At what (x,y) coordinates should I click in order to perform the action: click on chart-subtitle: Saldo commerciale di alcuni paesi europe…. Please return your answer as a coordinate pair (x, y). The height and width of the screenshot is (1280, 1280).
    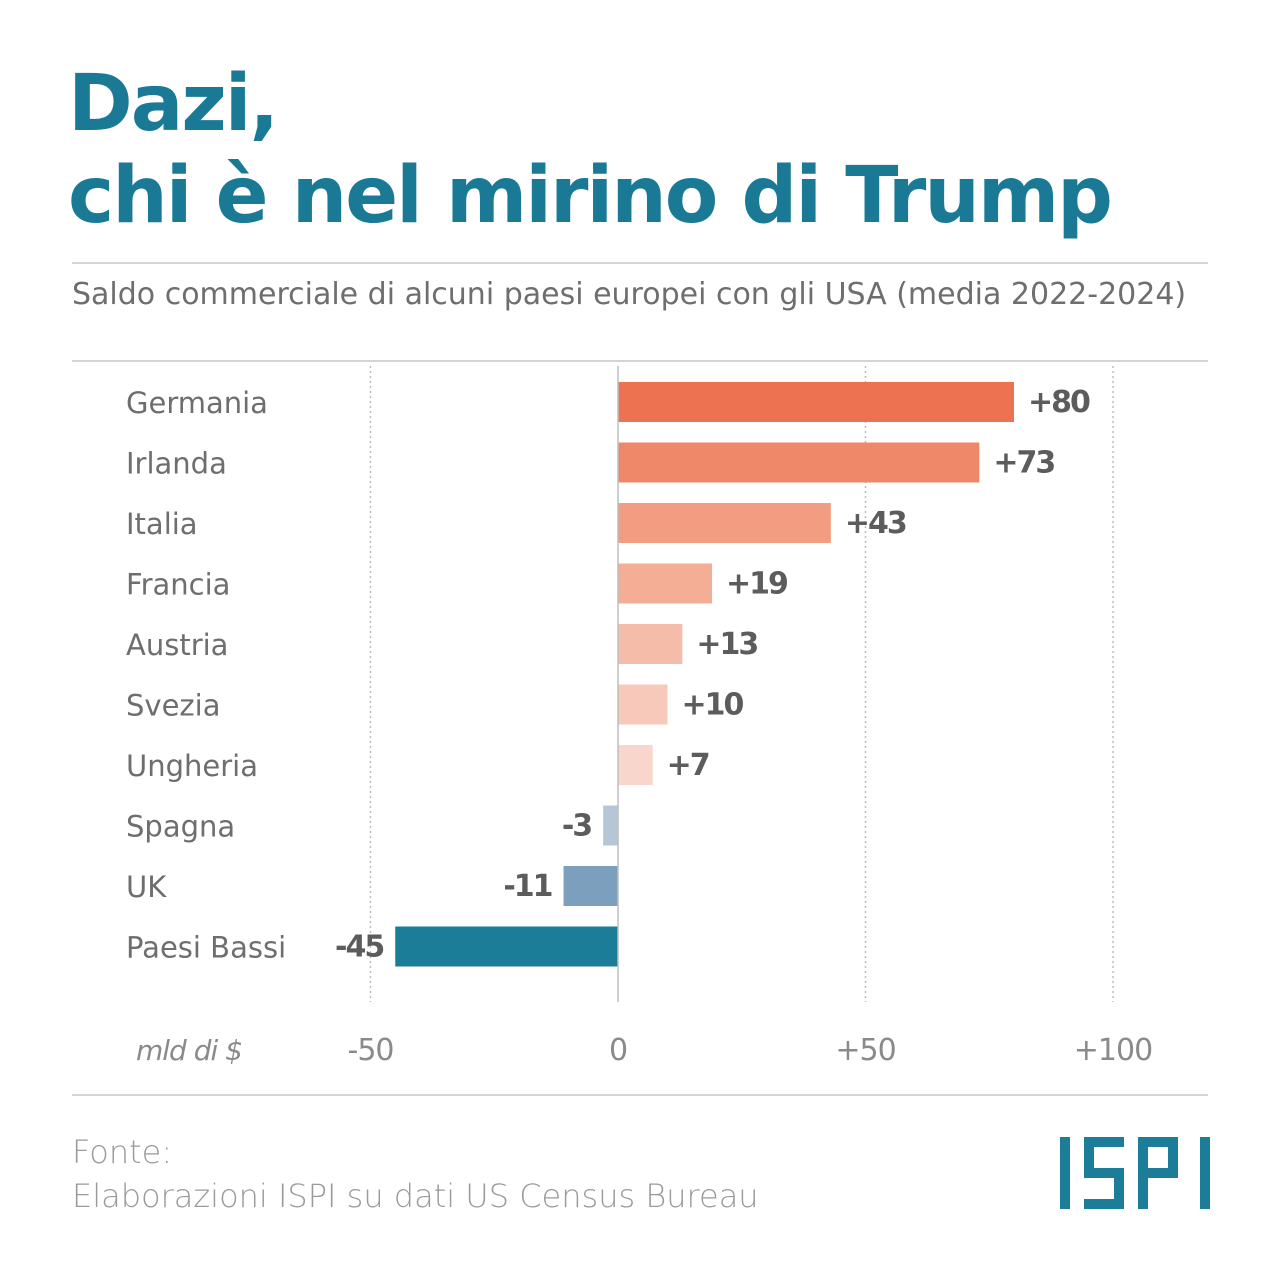
    Looking at the image, I should click on (629, 294).